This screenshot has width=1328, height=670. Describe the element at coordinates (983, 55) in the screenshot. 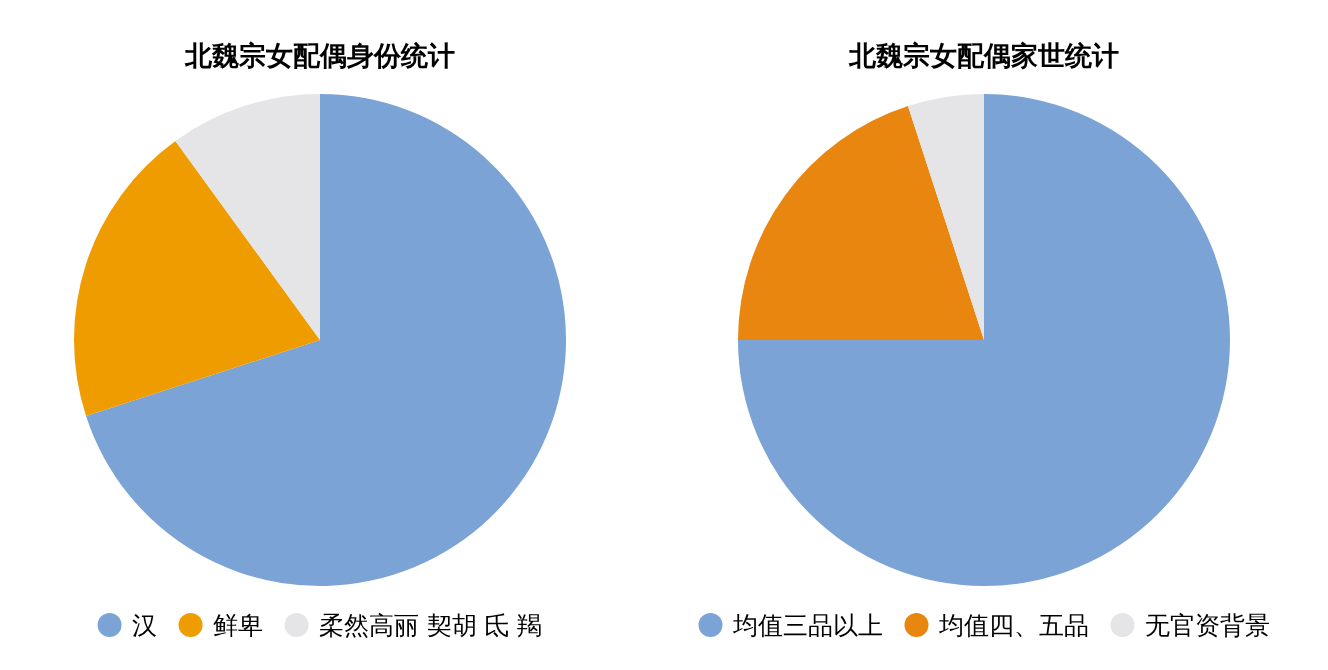

I see `chart-title: 北魏宗女配偶家世统计` at that location.